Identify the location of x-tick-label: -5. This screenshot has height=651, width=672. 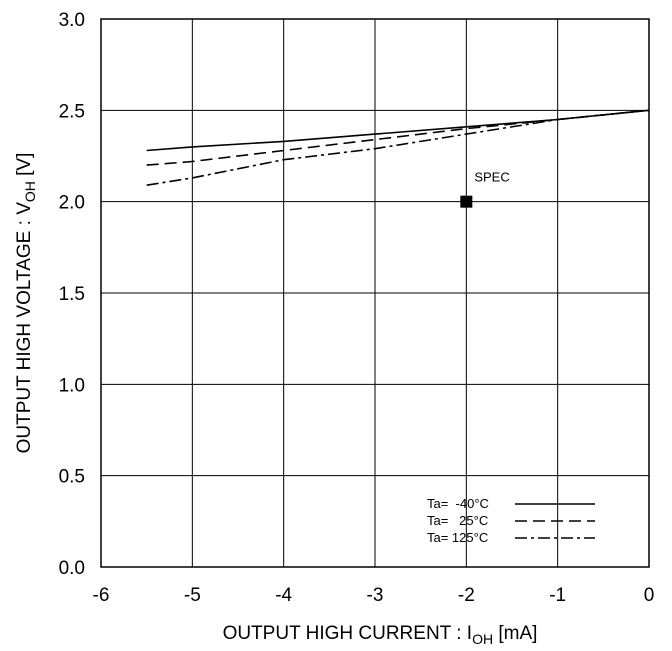
(192, 595).